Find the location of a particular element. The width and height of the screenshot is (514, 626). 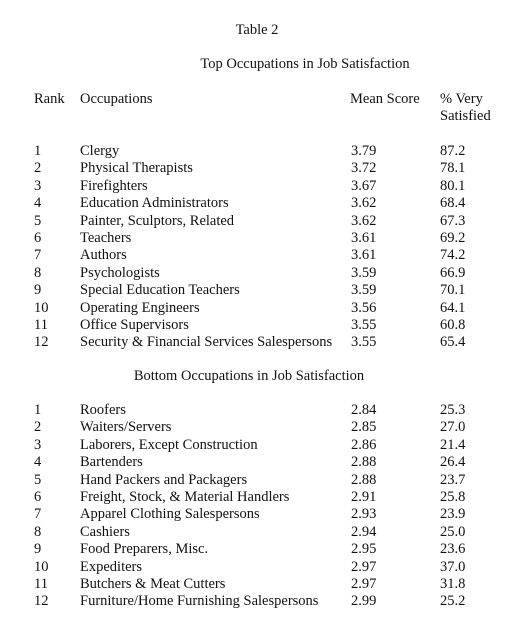

occupation-cell: Waiters/Servers is located at coordinates (126, 427).